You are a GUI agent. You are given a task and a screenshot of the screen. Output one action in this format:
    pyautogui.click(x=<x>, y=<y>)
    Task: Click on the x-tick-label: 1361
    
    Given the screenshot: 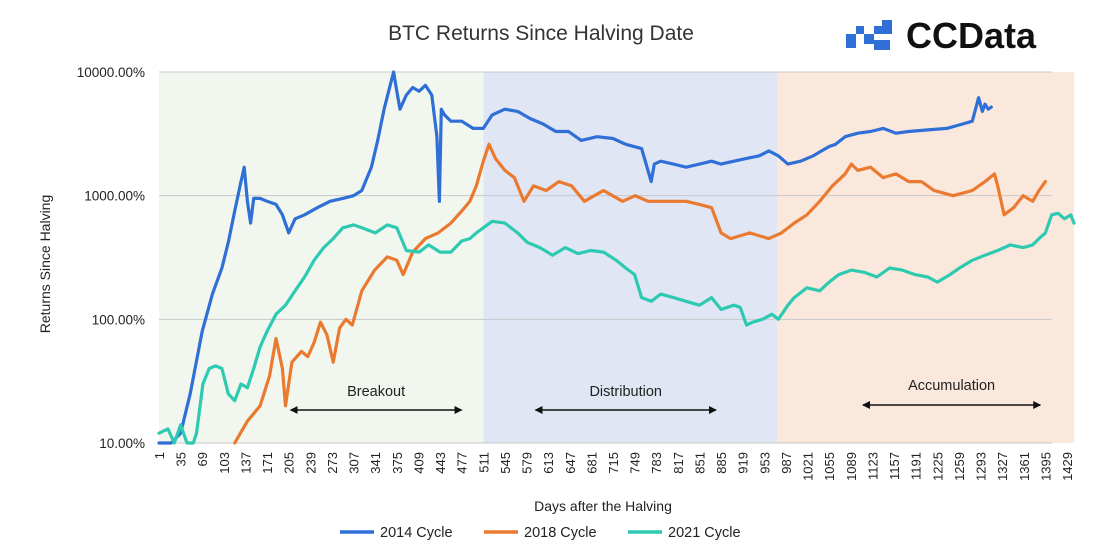 What is the action you would take?
    pyautogui.click(x=1024, y=466)
    